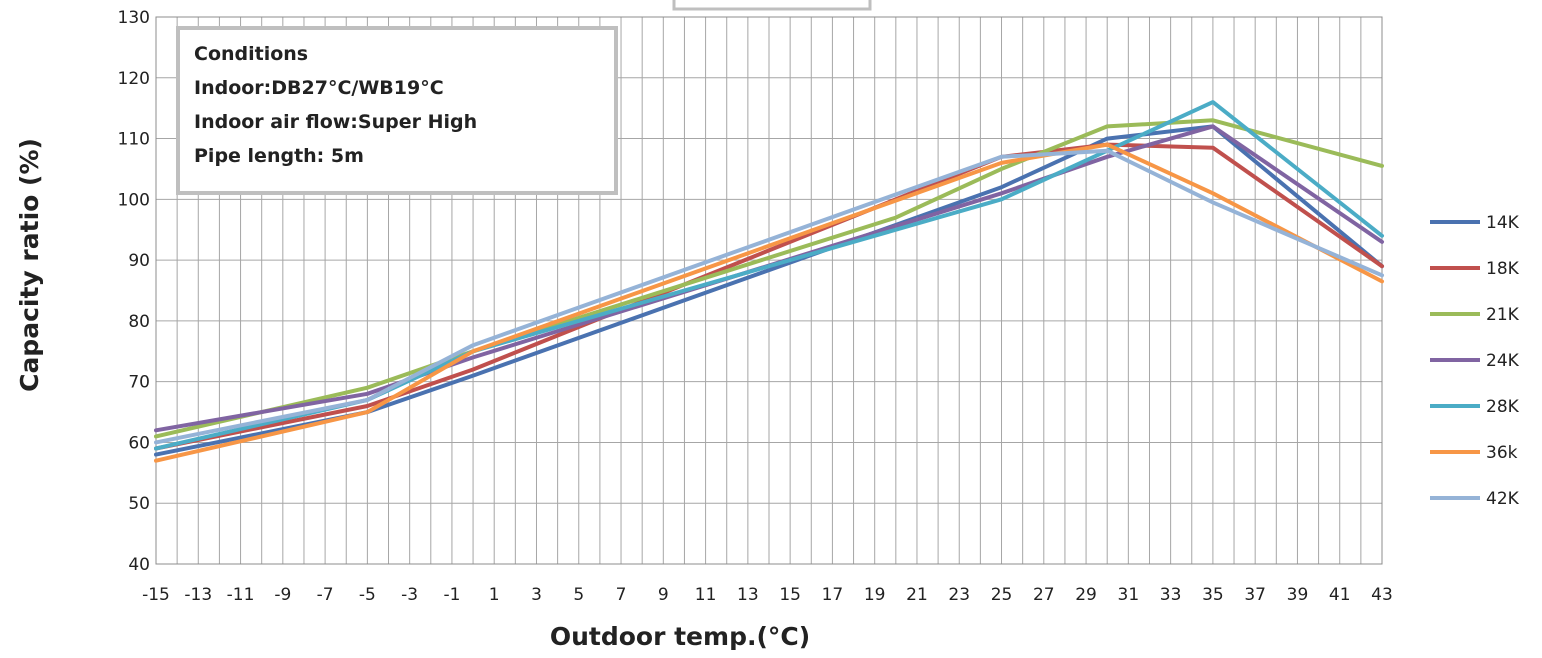 This screenshot has width=1542, height=658. What do you see at coordinates (134, 200) in the screenshot?
I see `y-tick-label: 100` at bounding box center [134, 200].